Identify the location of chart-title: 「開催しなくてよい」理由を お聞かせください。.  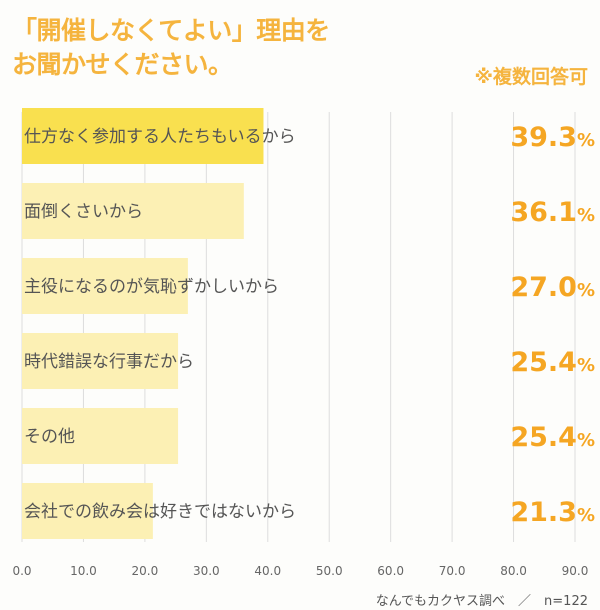
(171, 48).